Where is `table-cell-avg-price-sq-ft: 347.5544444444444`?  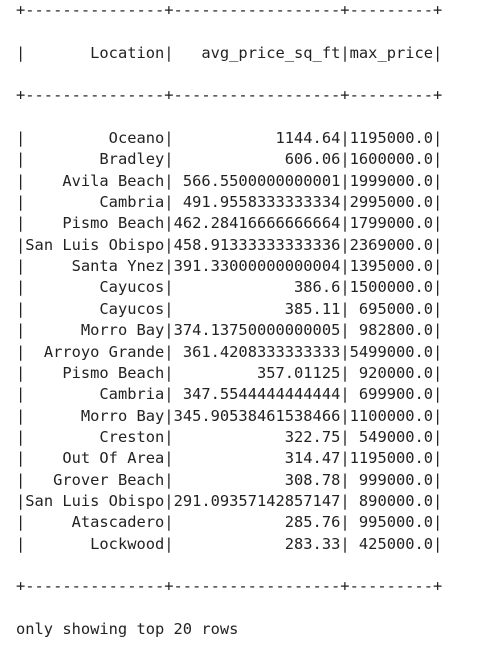
table-cell-avg-price-sq-ft: 347.5544444444444 is located at coordinates (257, 394).